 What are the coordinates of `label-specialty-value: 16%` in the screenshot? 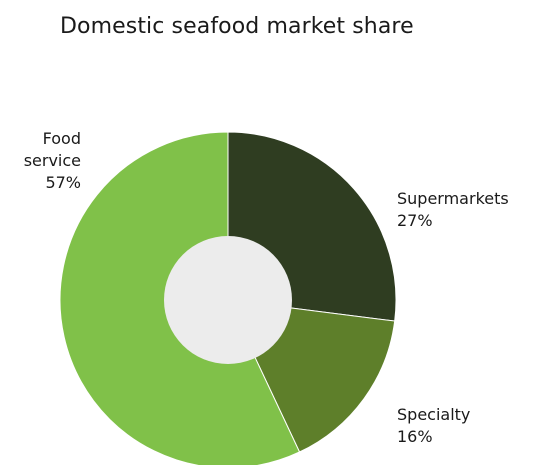 It's located at (415, 436).